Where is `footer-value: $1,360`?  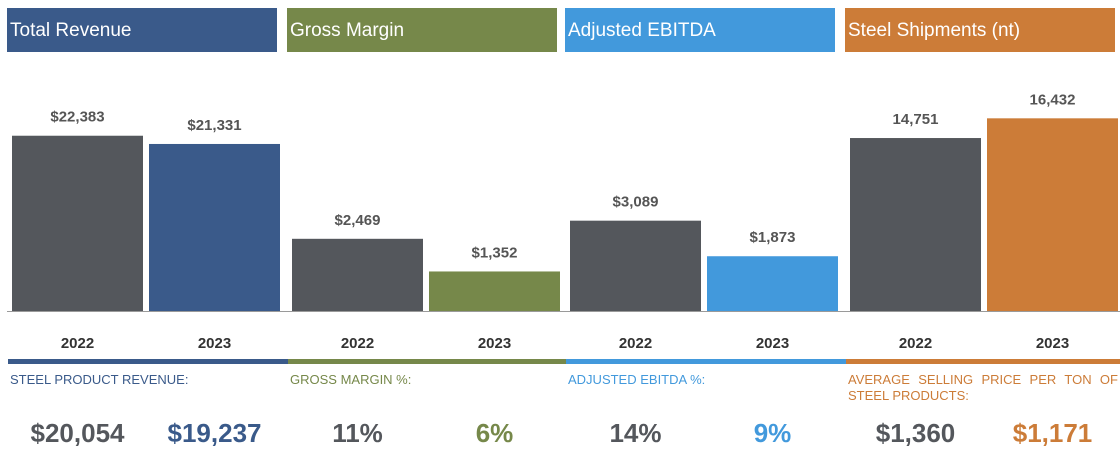 footer-value: $1,360 is located at coordinates (915, 433).